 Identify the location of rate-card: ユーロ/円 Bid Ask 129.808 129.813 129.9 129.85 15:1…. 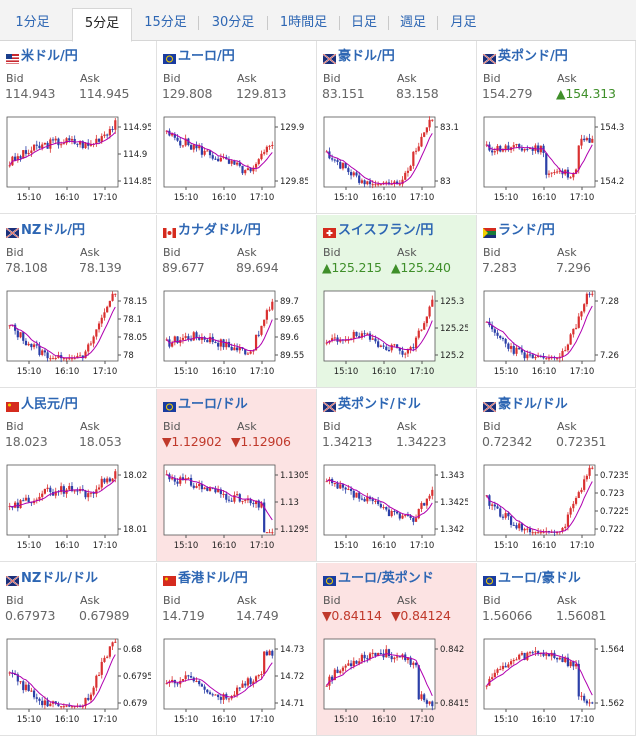
(237, 127).